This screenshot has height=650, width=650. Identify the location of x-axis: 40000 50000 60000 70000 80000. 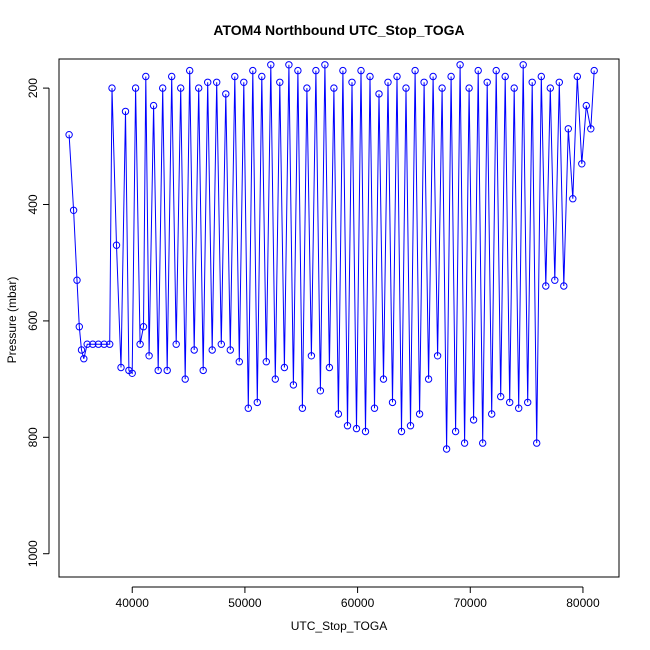
(358, 598).